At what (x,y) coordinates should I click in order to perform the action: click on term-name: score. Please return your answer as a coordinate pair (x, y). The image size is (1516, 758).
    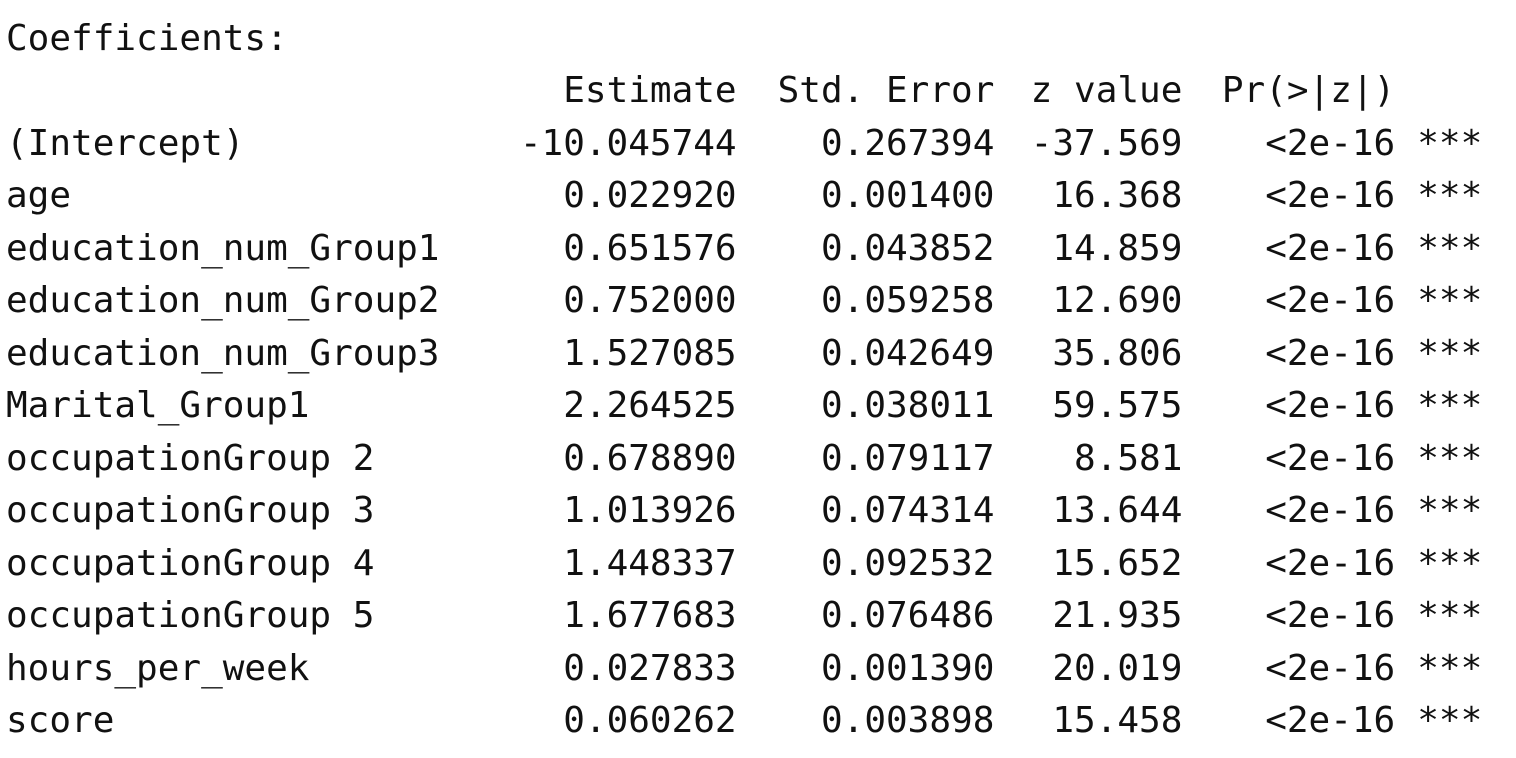
    Looking at the image, I should click on (60, 720).